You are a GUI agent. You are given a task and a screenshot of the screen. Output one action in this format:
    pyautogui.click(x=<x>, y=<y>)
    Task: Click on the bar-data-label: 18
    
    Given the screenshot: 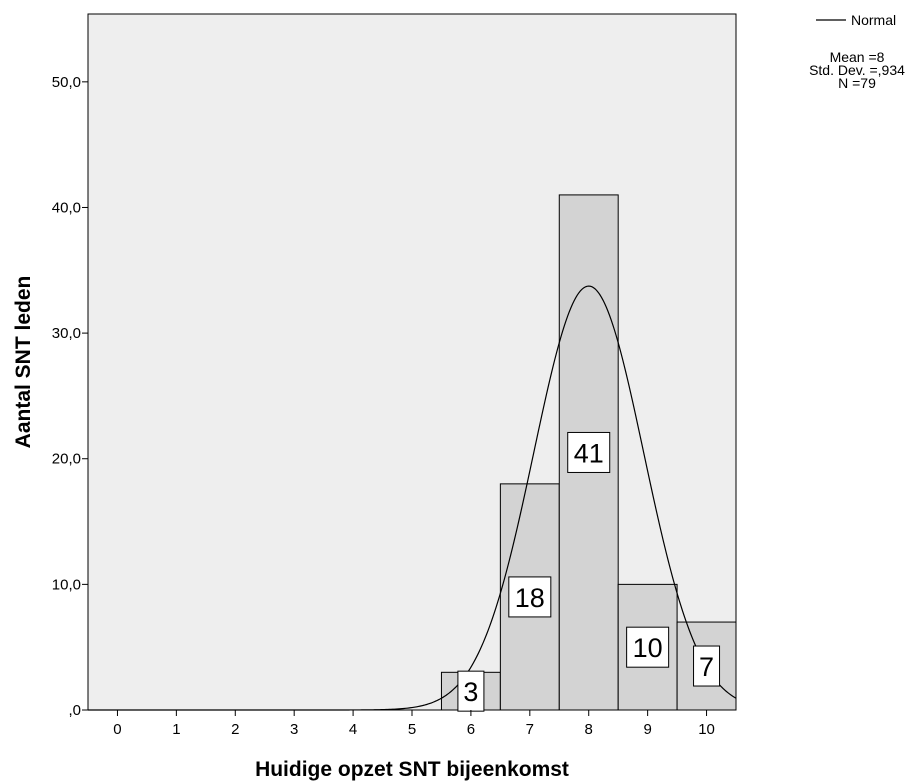 What is the action you would take?
    pyautogui.click(x=530, y=597)
    